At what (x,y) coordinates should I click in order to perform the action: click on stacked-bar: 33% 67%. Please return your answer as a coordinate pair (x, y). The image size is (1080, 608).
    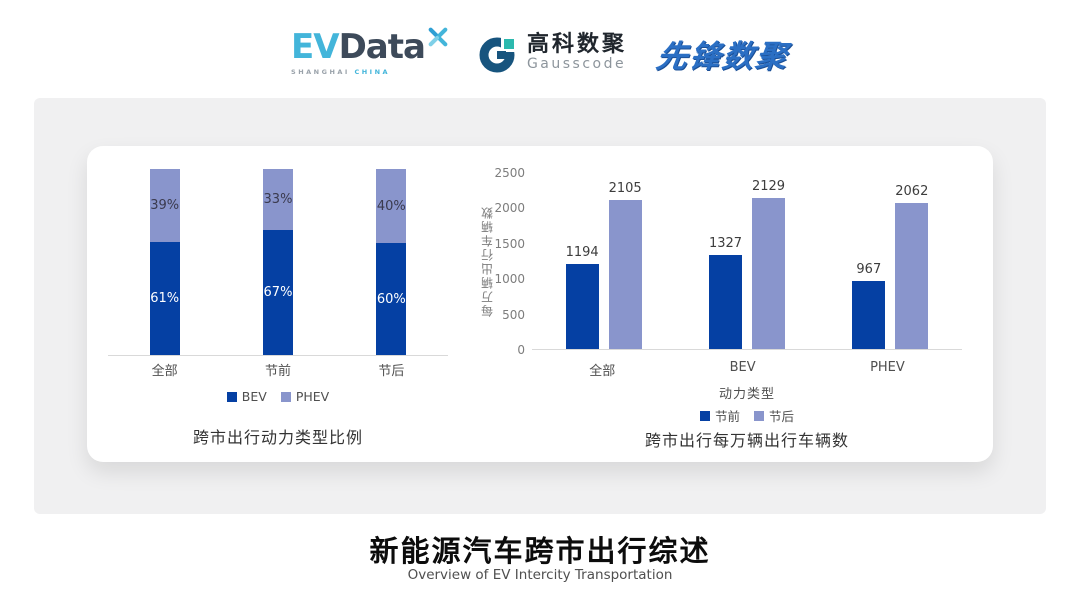
    Looking at the image, I should click on (277, 262).